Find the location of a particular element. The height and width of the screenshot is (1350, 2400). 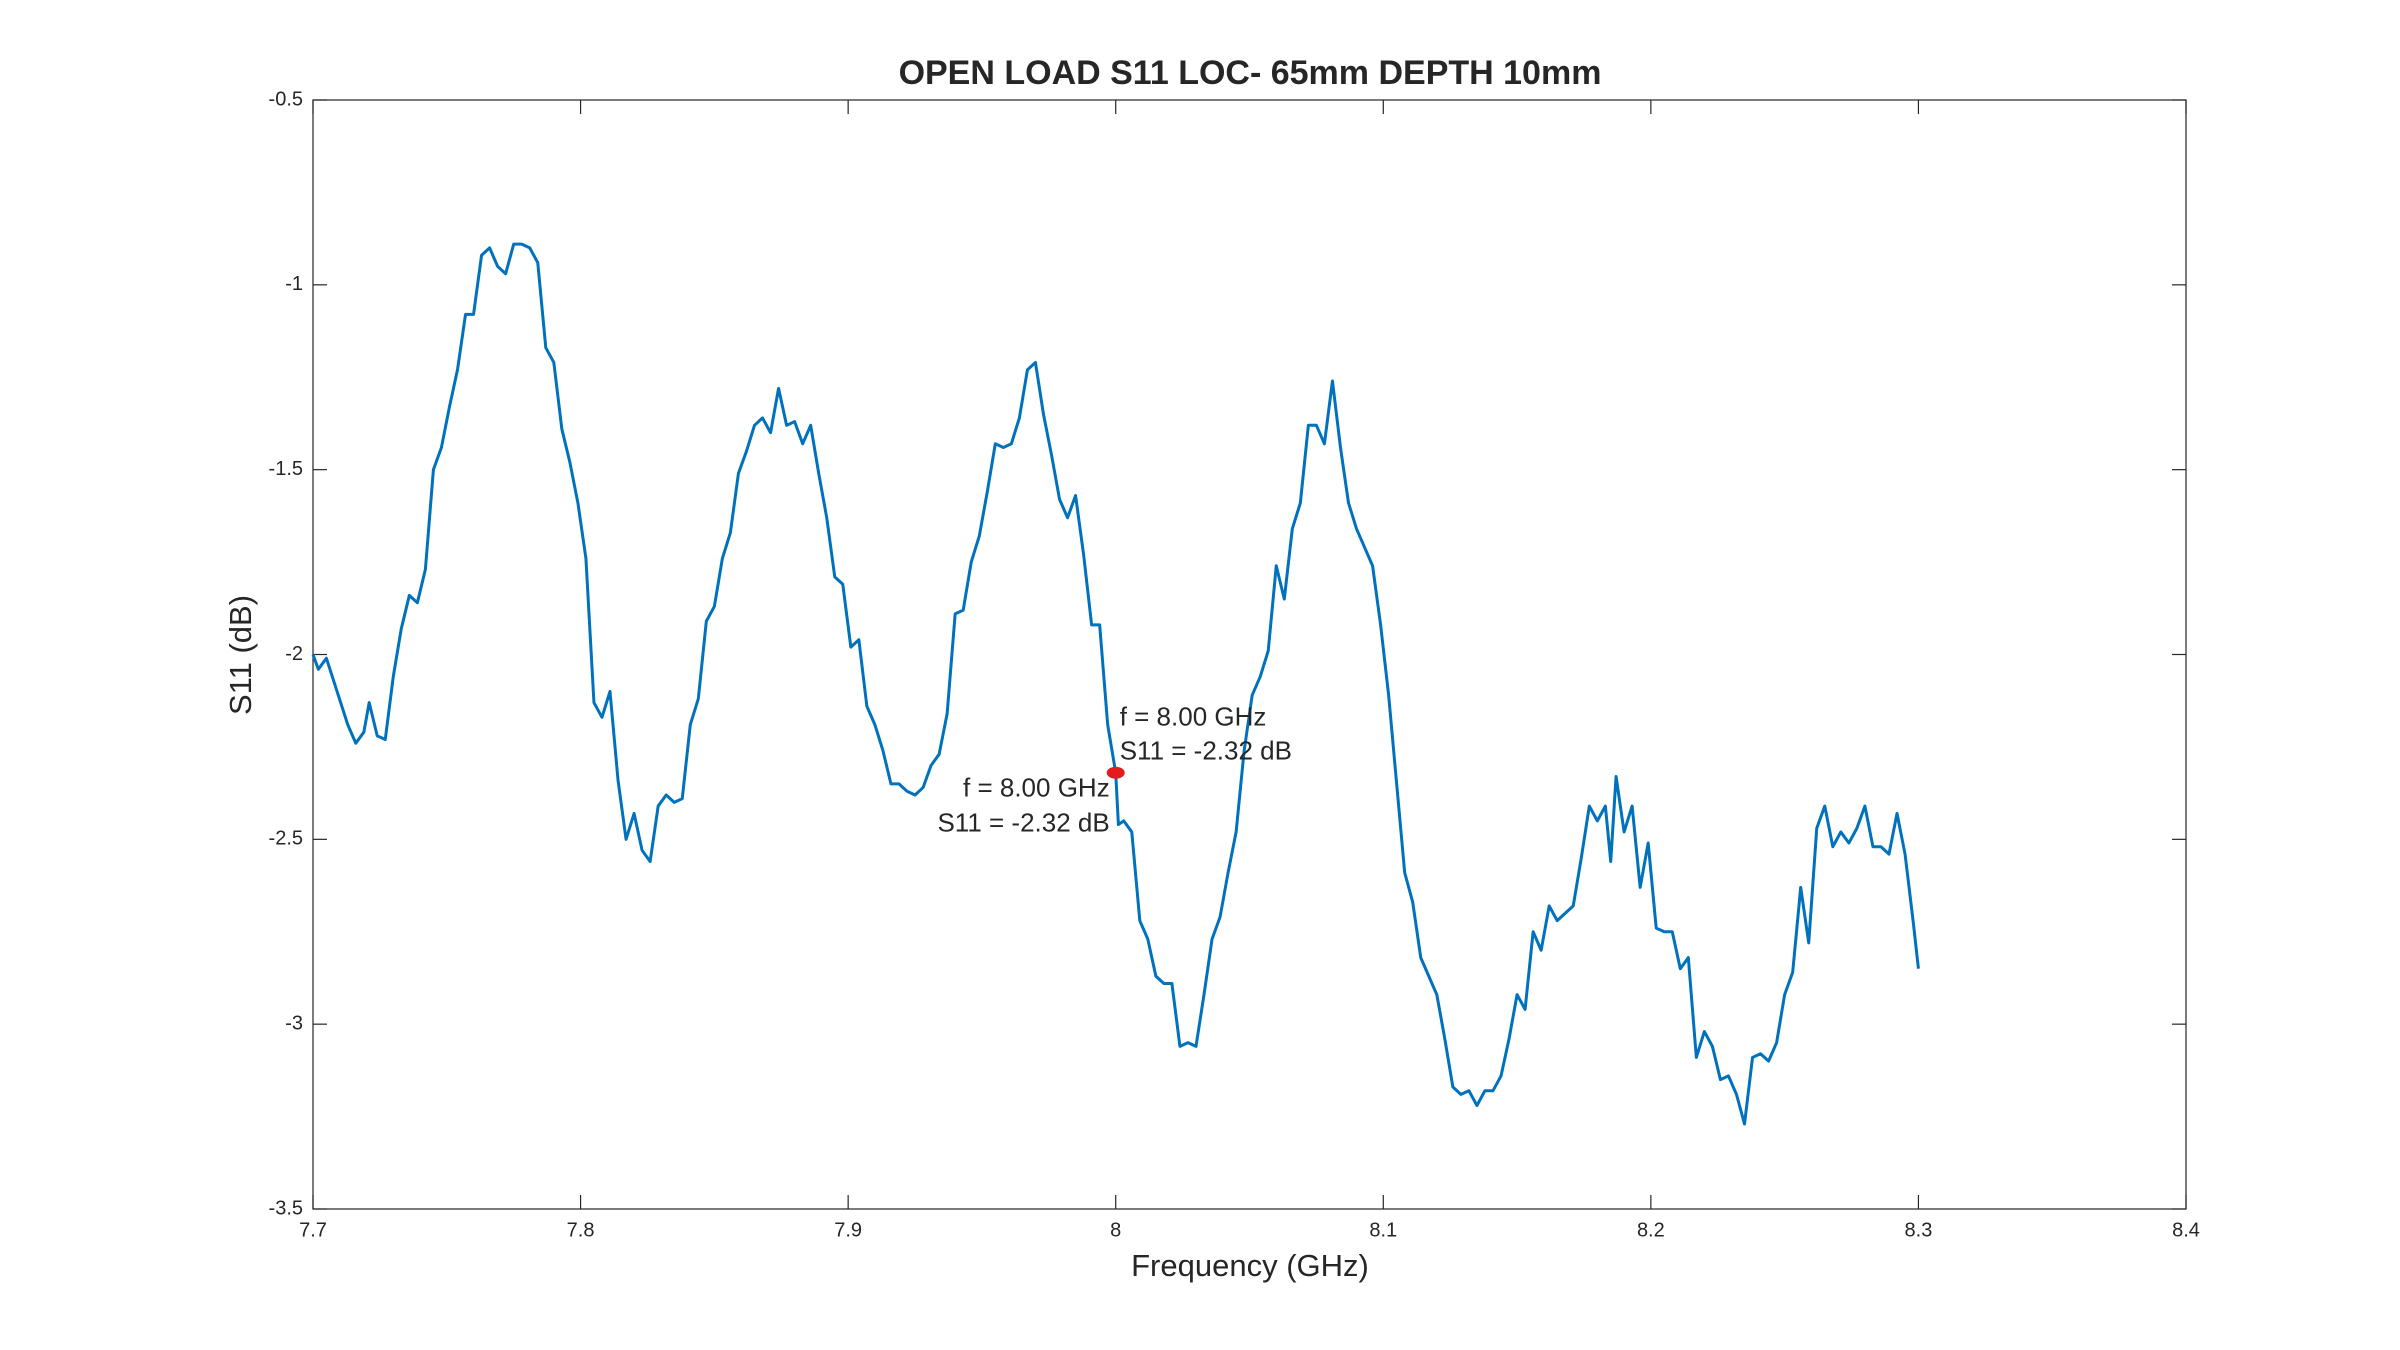

y-tick-label: -0.5 is located at coordinates (286, 99).